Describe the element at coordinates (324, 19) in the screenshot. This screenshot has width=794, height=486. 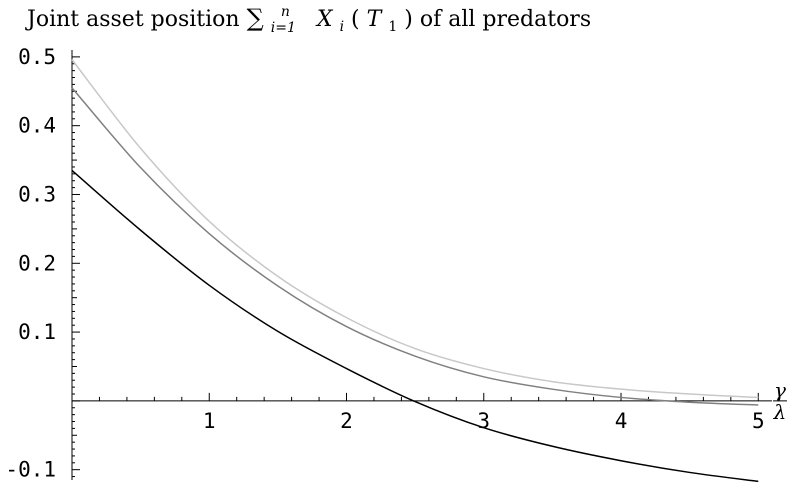
I see `title-var: X` at that location.